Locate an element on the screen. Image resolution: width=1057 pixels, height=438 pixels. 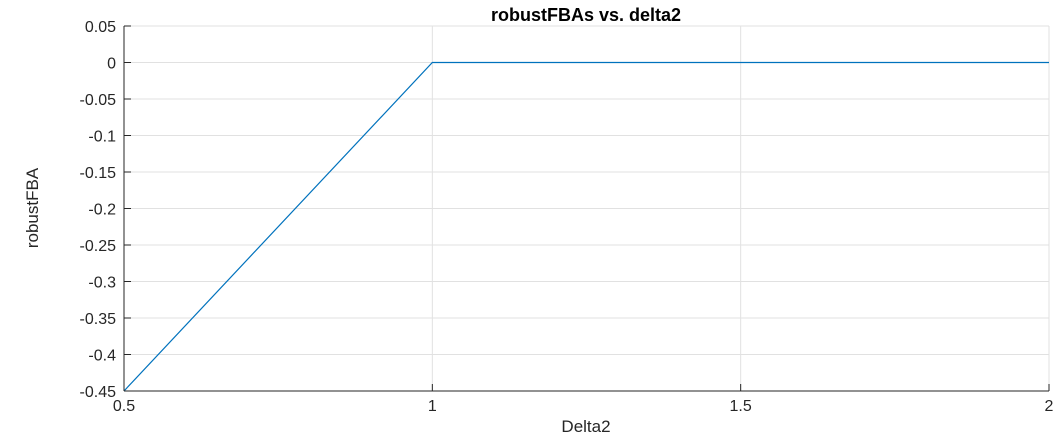
y-tick-label-0: 0.05 is located at coordinates (100, 27).